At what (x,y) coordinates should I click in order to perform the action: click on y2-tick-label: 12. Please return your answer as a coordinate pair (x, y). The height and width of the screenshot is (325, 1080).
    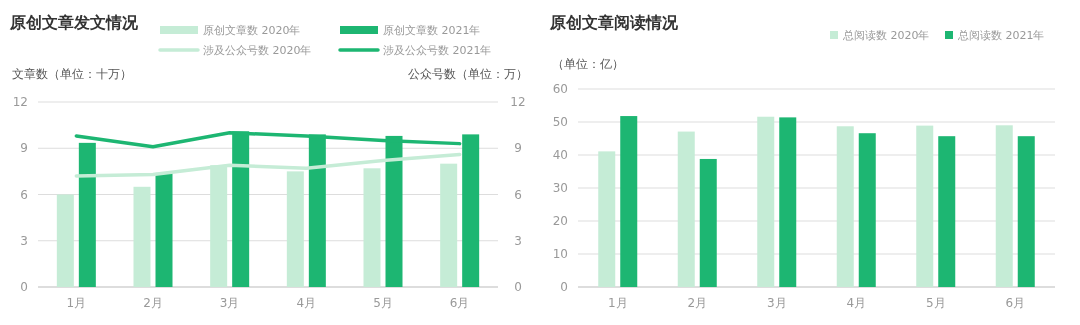
    Looking at the image, I should click on (518, 102).